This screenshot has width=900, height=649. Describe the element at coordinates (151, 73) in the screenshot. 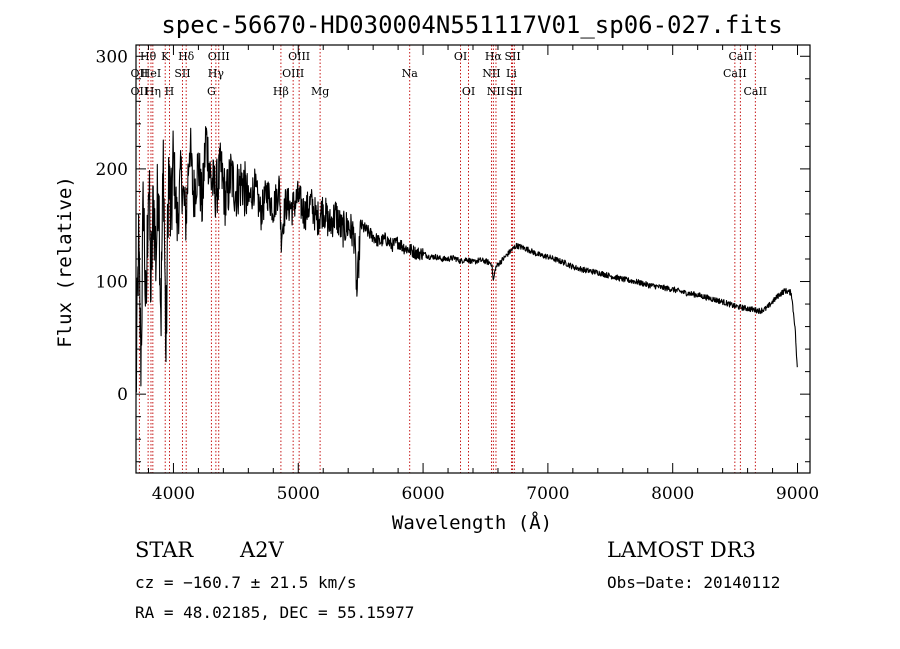

I see `line-label: HeI` at that location.